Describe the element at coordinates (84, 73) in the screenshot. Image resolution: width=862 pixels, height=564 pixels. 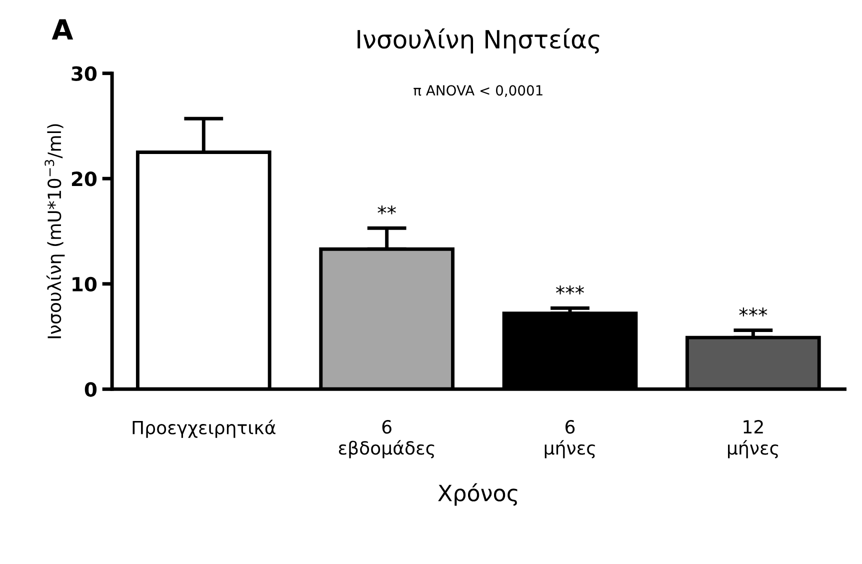
I see `y-tick-label: 30` at that location.